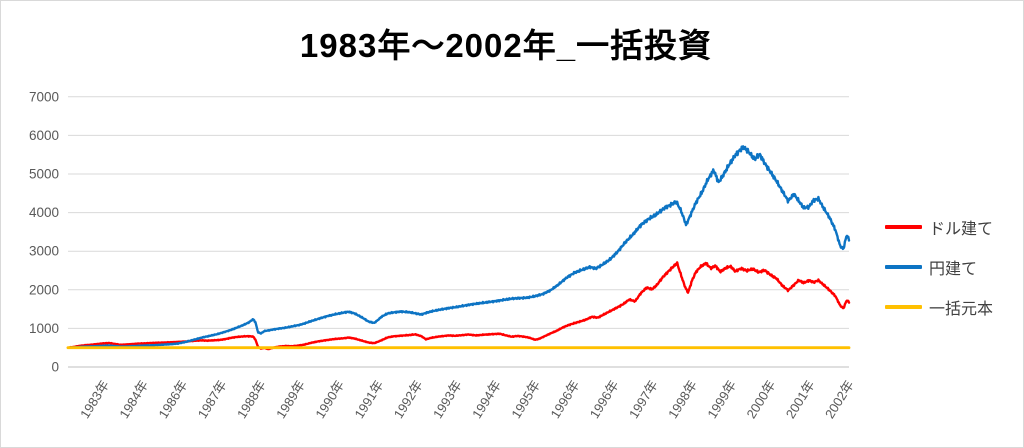 Image resolution: width=1024 pixels, height=448 pixels. I want to click on x-tick-label: 1997年, so click(643, 400).